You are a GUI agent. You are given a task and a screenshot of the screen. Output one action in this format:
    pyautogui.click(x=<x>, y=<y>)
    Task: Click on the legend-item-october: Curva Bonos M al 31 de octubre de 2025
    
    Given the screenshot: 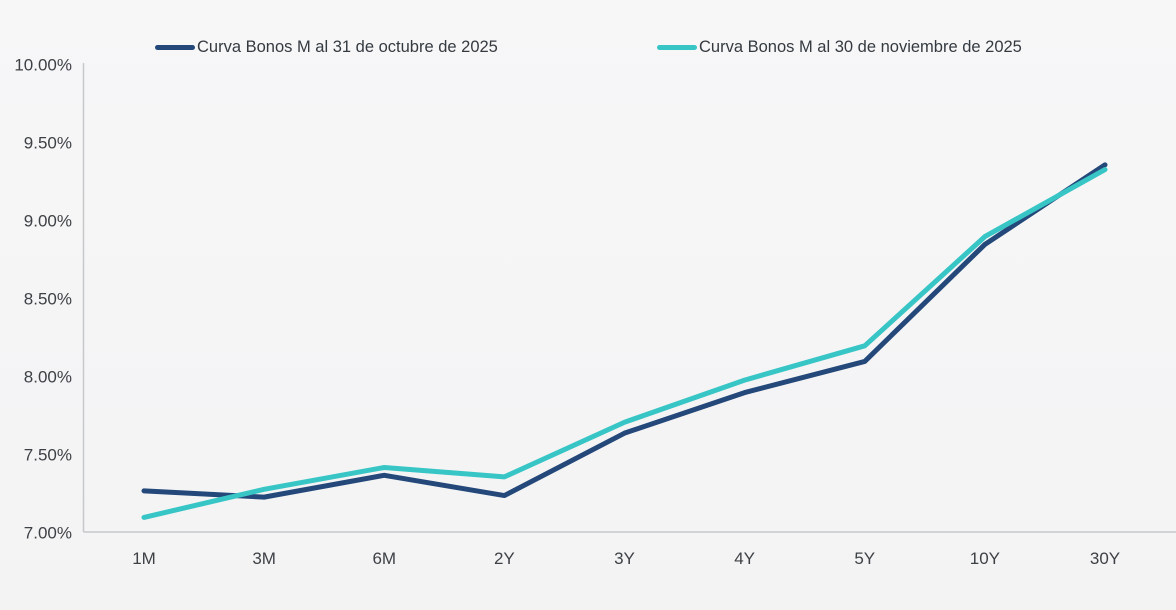 What is the action you would take?
    pyautogui.click(x=326, y=47)
    